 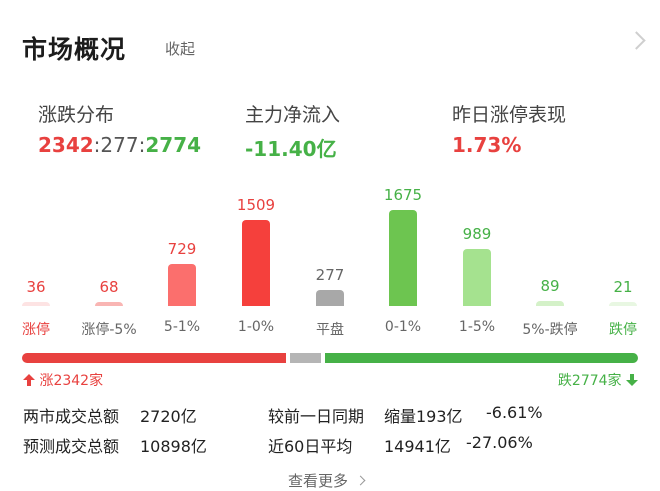 What do you see at coordinates (403, 327) in the screenshot?
I see `bar-category-5: 0-1%` at bounding box center [403, 327].